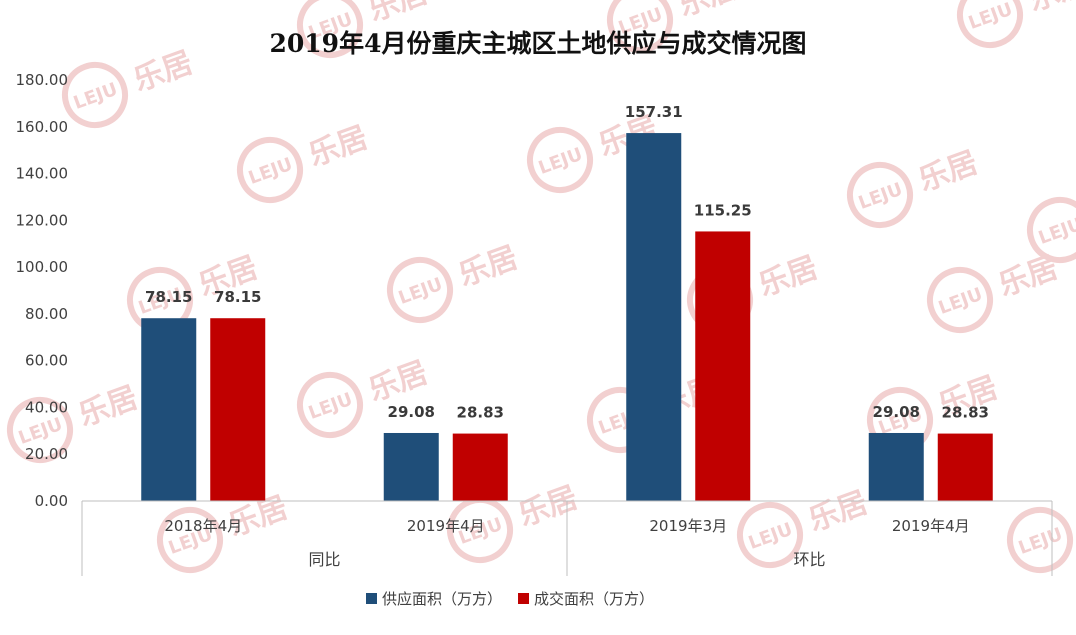 Image resolution: width=1076 pixels, height=635 pixels. Describe the element at coordinates (46, 407) in the screenshot. I see `y-tick-label: 40.00` at that location.